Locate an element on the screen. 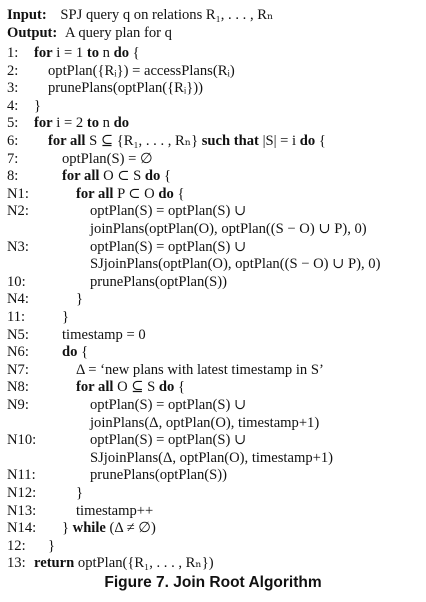 The image size is (426, 602). line-number: N3: is located at coordinates (18, 246).